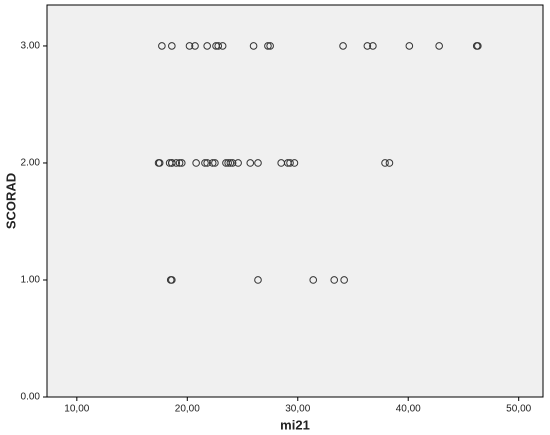 The image size is (550, 435). I want to click on x-tick-label: 40,00, so click(408, 409).